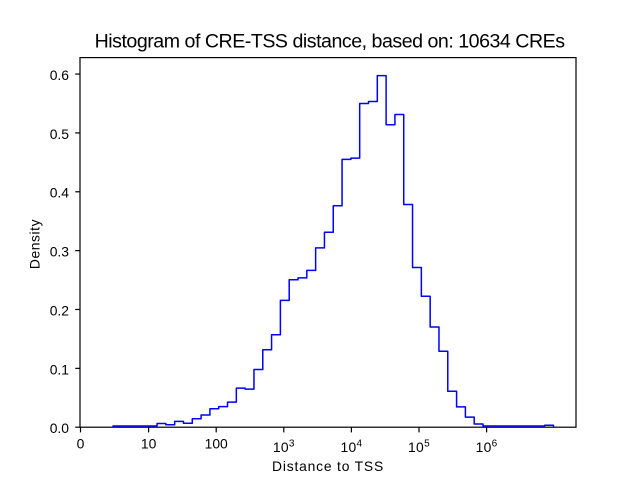  I want to click on svg-text: 100, so click(216, 443).